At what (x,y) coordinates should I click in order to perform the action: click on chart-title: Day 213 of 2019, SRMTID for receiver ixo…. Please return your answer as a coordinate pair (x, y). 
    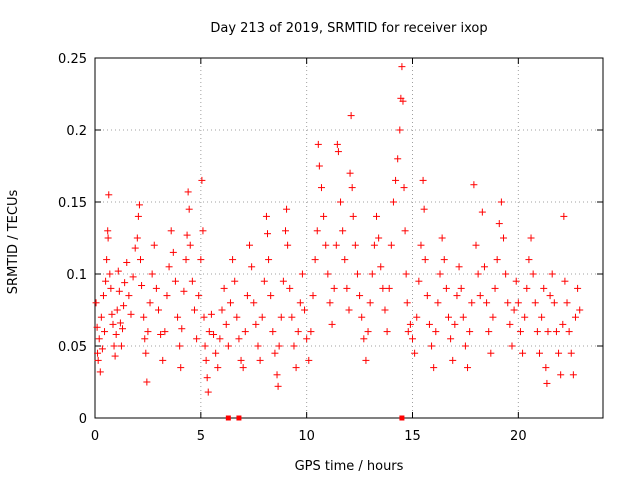
    Looking at the image, I should click on (348, 28).